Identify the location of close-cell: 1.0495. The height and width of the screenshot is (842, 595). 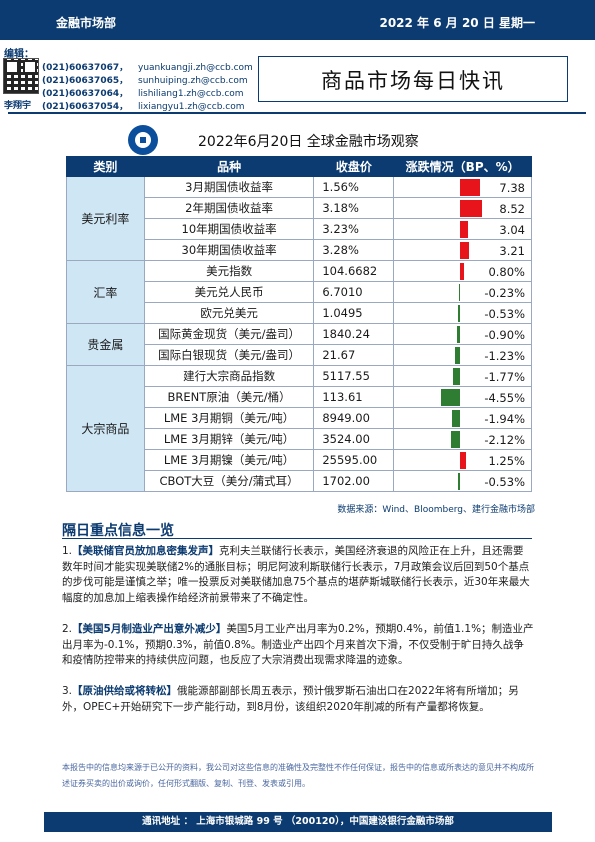
(354, 313).